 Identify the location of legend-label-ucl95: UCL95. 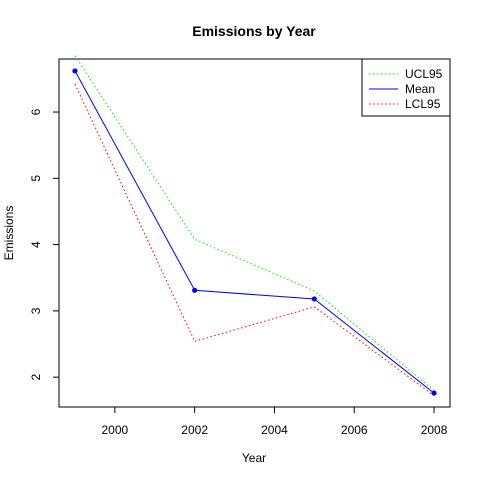
(424, 74).